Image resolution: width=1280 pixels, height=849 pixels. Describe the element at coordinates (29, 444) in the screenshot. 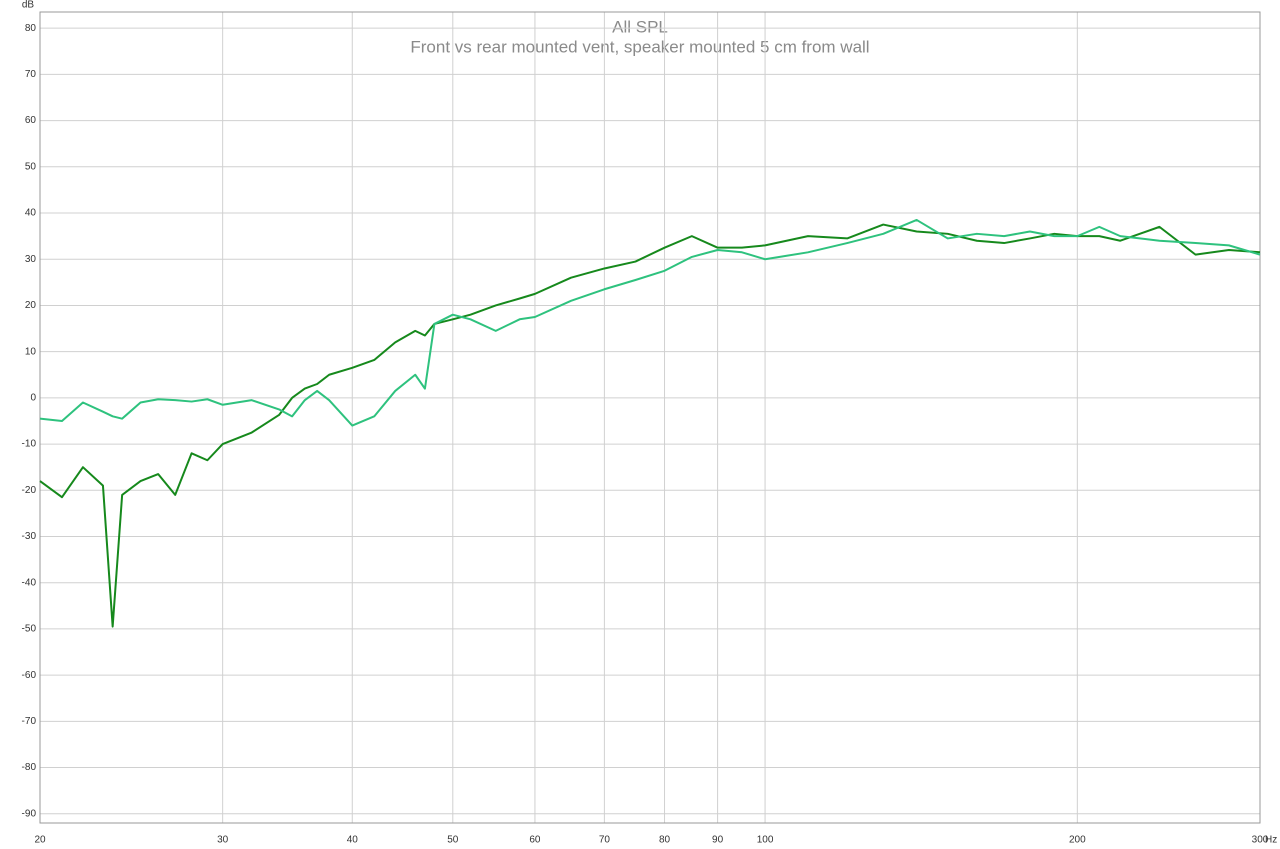

I see `y-tick-label: -10` at that location.